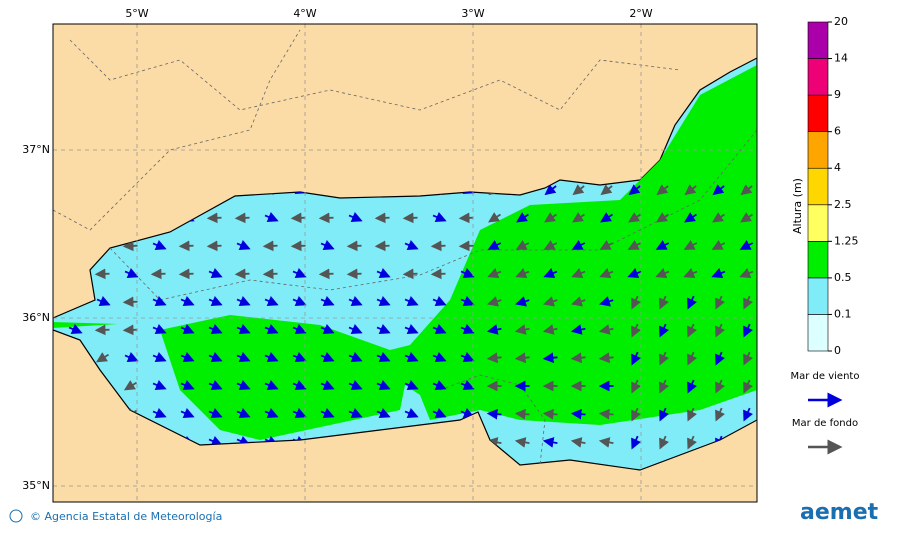 Image resolution: width=900 pixels, height=533 pixels. What do you see at coordinates (797, 206) in the screenshot?
I see `colorbar-title: Altura (m)` at bounding box center [797, 206].